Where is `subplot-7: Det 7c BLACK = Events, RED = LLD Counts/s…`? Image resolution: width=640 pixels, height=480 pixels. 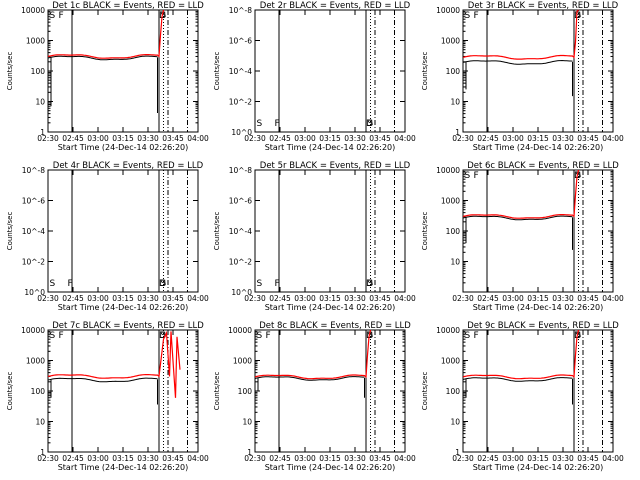 subplot-7: Det 7c BLACK = Events, RED = LLD Counts/s… is located at coordinates (107, 396).